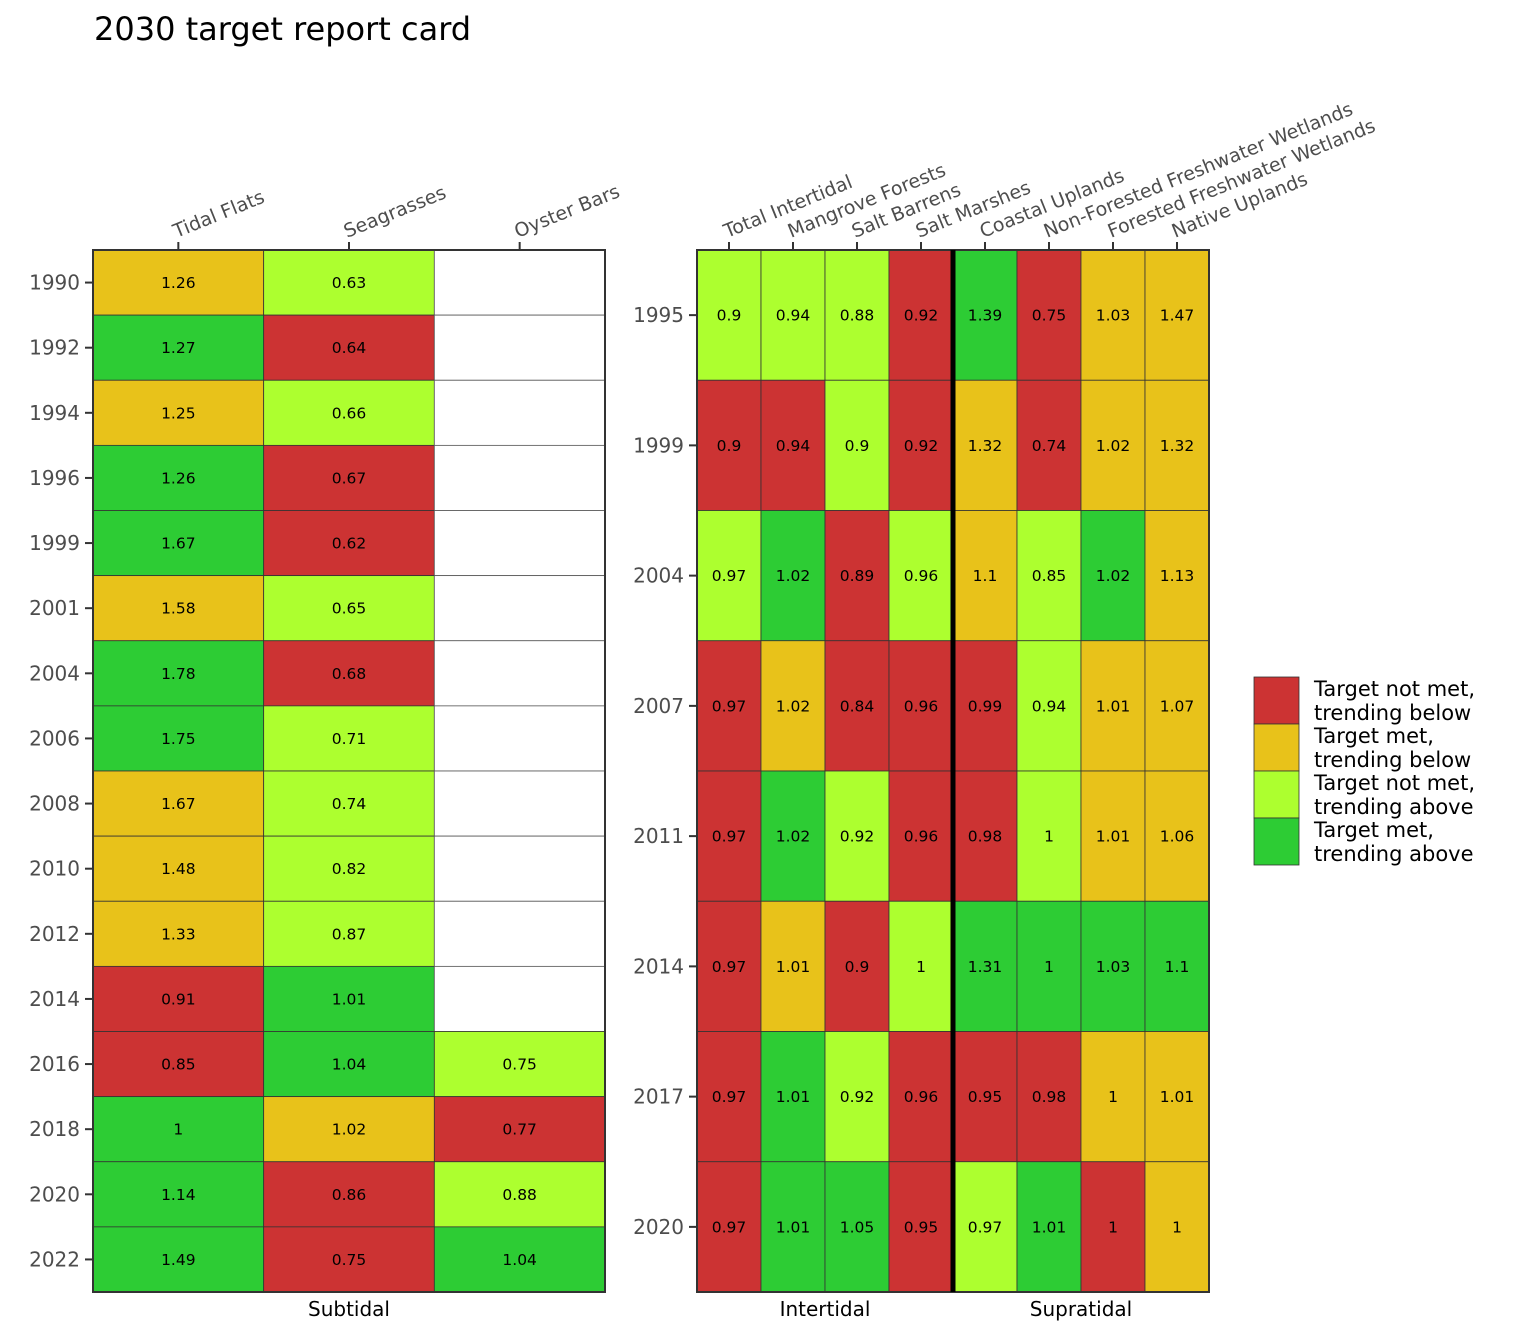 This screenshot has height=1344, width=1536. What do you see at coordinates (1113, 1097) in the screenshot?
I see `cell-value-label: 1` at bounding box center [1113, 1097].